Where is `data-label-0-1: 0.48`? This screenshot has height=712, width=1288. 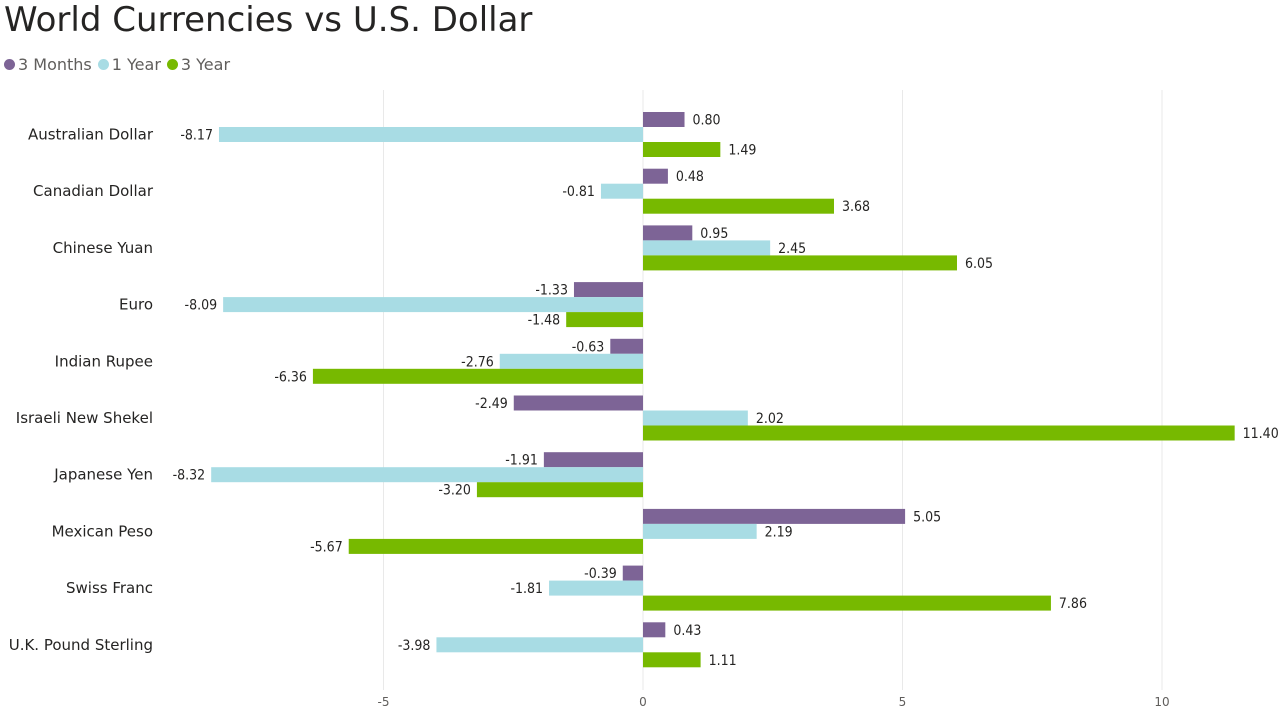 data-label-0-1: 0.48 is located at coordinates (690, 177).